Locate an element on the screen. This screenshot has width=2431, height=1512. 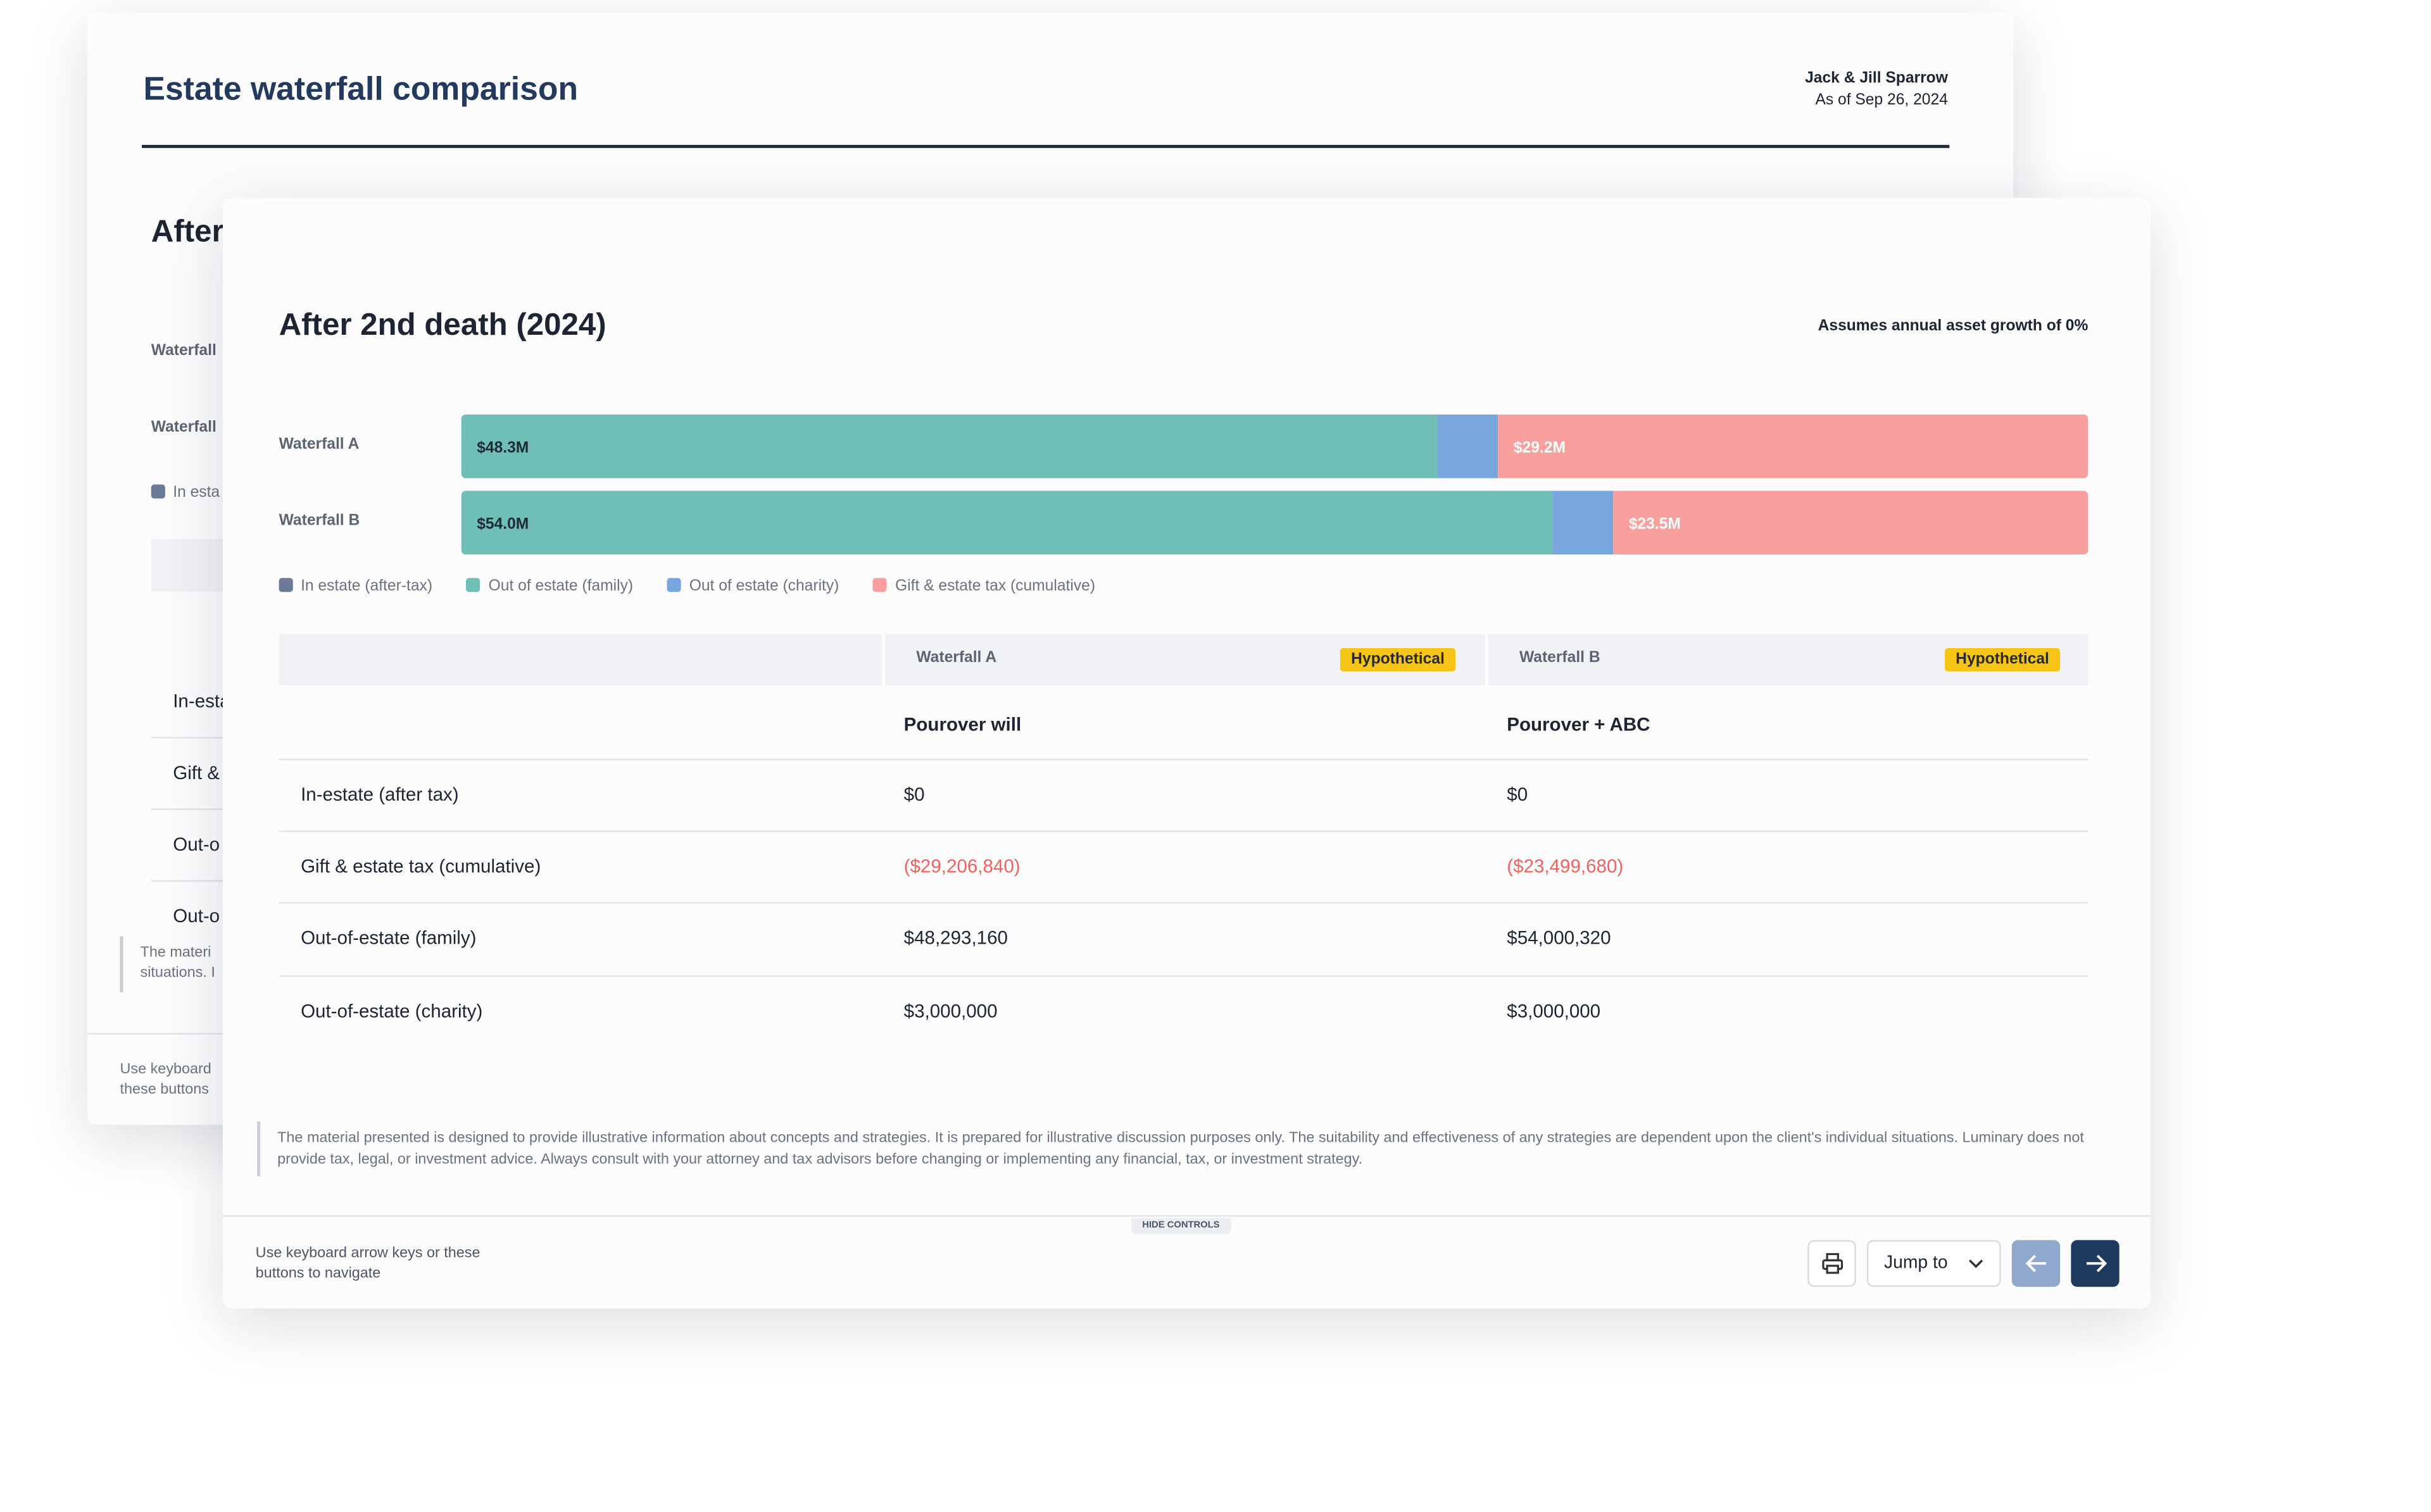
legend-item: Out of estate (family) is located at coordinates (550, 586).